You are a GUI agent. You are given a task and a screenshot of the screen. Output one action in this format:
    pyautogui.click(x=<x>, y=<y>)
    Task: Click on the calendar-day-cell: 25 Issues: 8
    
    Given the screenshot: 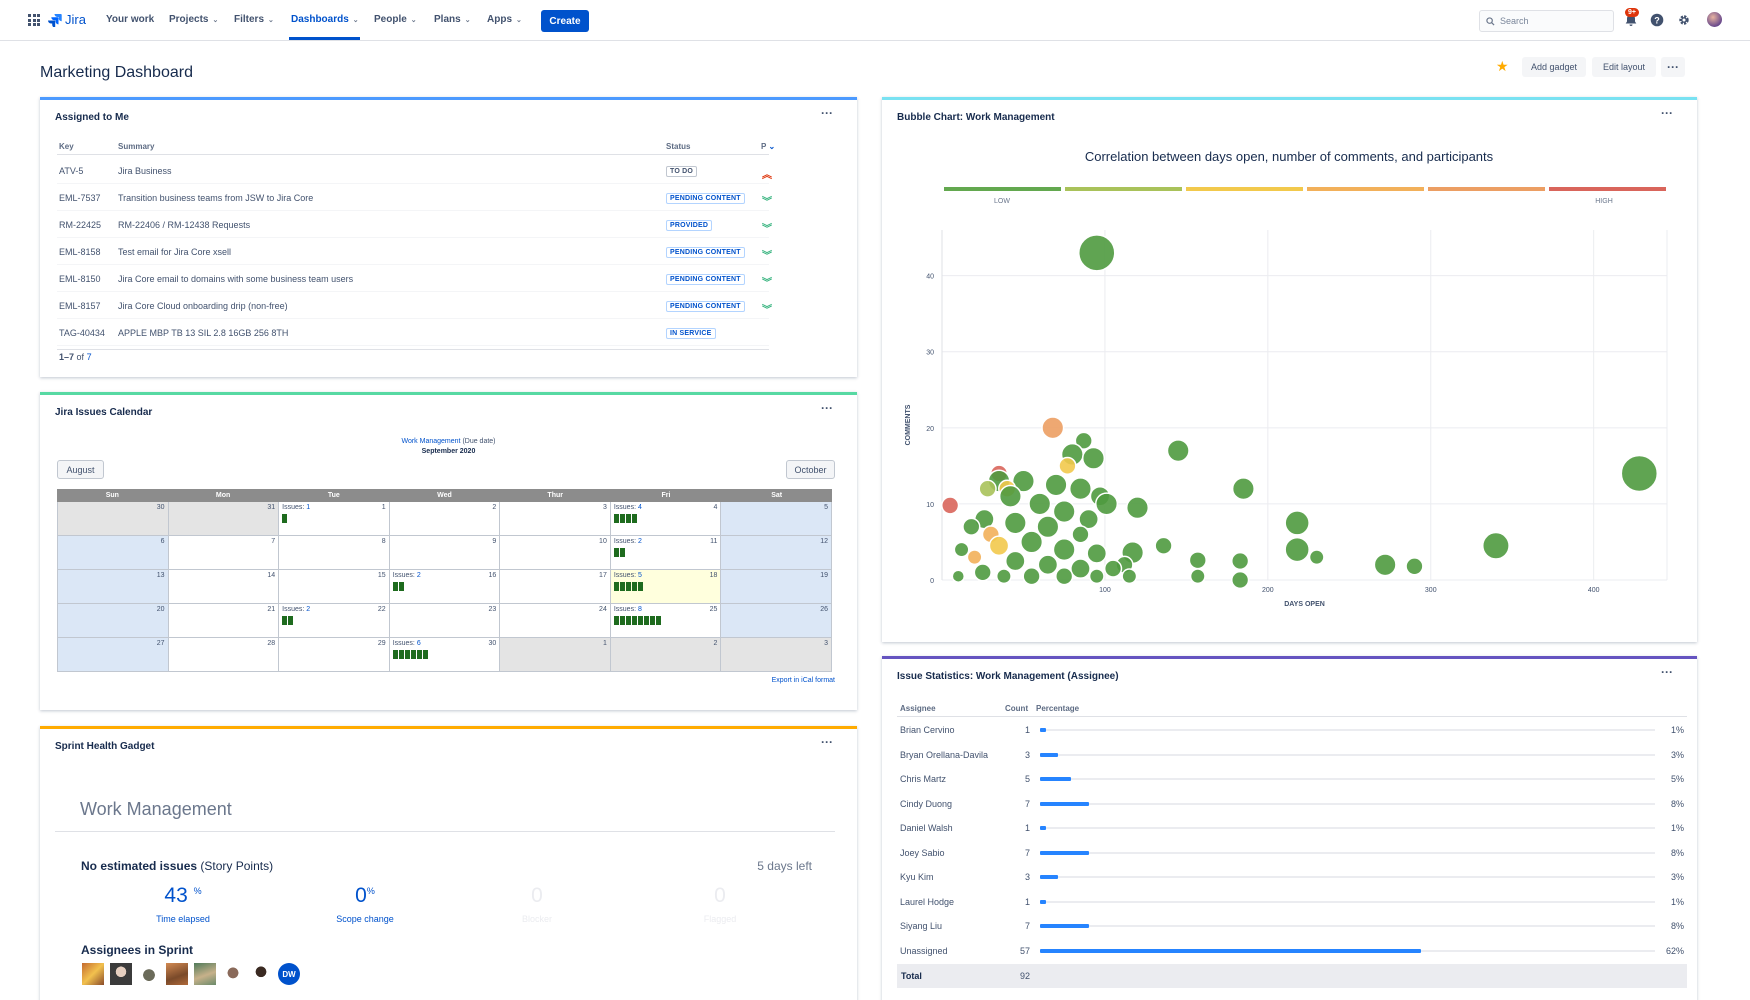 What is the action you would take?
    pyautogui.click(x=666, y=621)
    